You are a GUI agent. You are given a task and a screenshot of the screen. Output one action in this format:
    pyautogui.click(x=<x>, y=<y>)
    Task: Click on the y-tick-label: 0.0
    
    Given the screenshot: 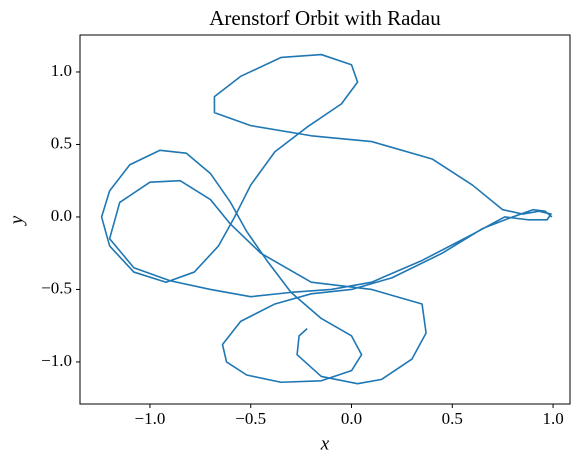 What is the action you would take?
    pyautogui.click(x=61, y=215)
    